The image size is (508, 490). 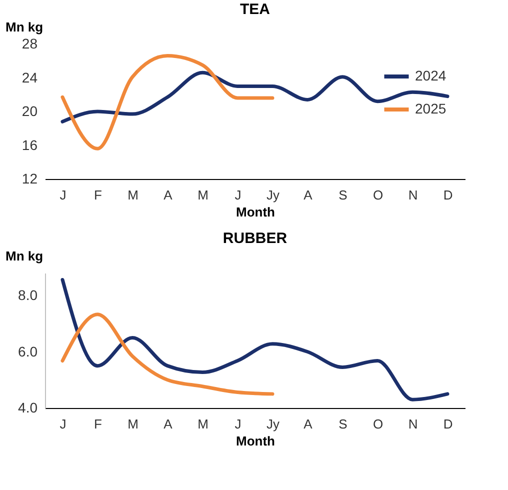 I want to click on chart-title: TEA, so click(x=255, y=9).